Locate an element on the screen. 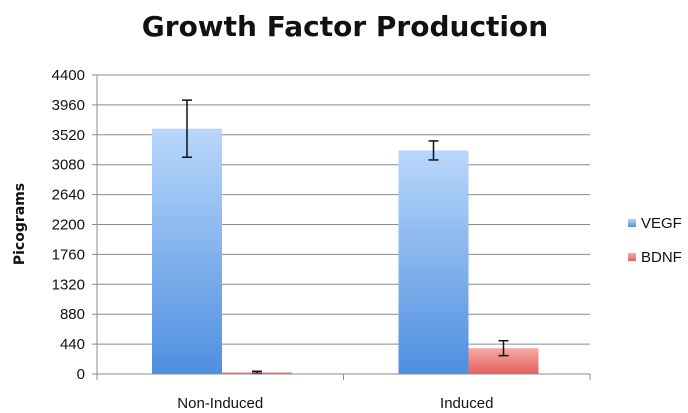 The width and height of the screenshot is (688, 413). y-tick-label: 2200 is located at coordinates (68, 225).